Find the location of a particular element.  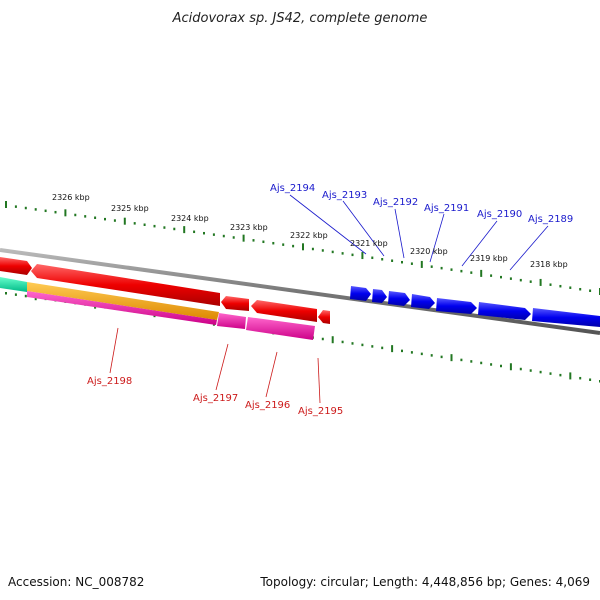

accession-text: Accession: NC_008782 is located at coordinates (76, 582).